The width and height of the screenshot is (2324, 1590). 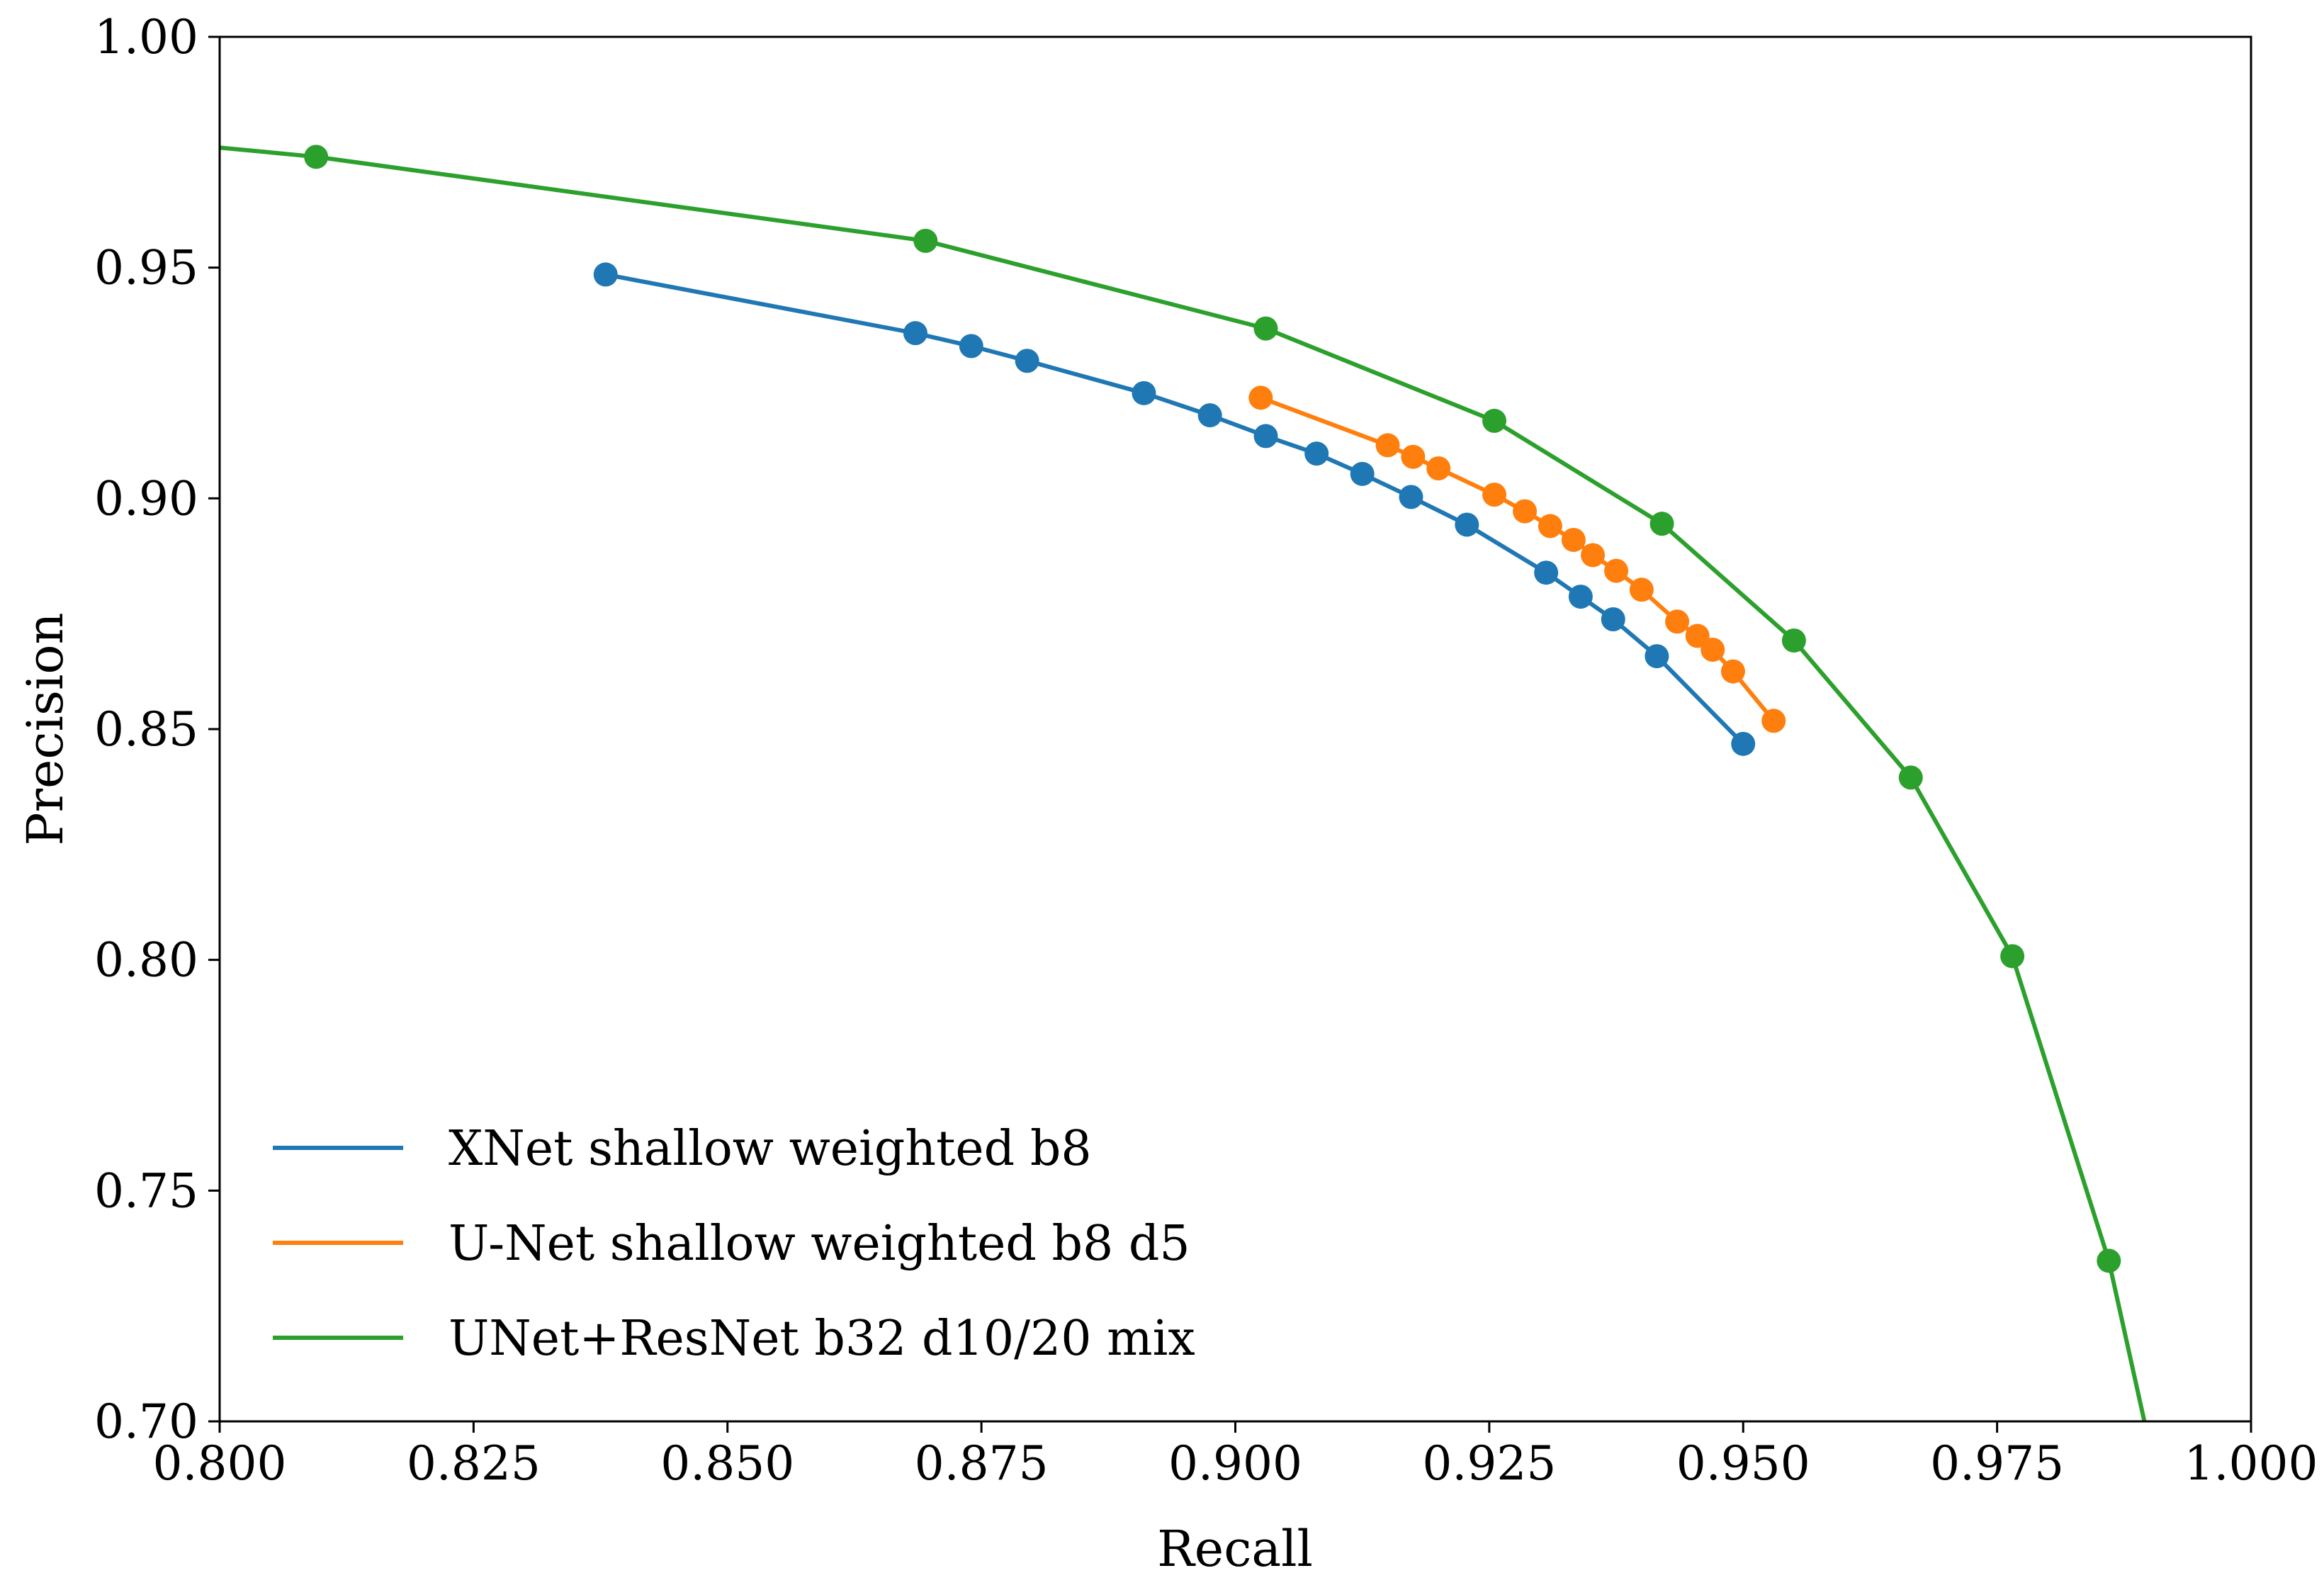 I want to click on y-tick-label: 0.85, so click(x=146, y=729).